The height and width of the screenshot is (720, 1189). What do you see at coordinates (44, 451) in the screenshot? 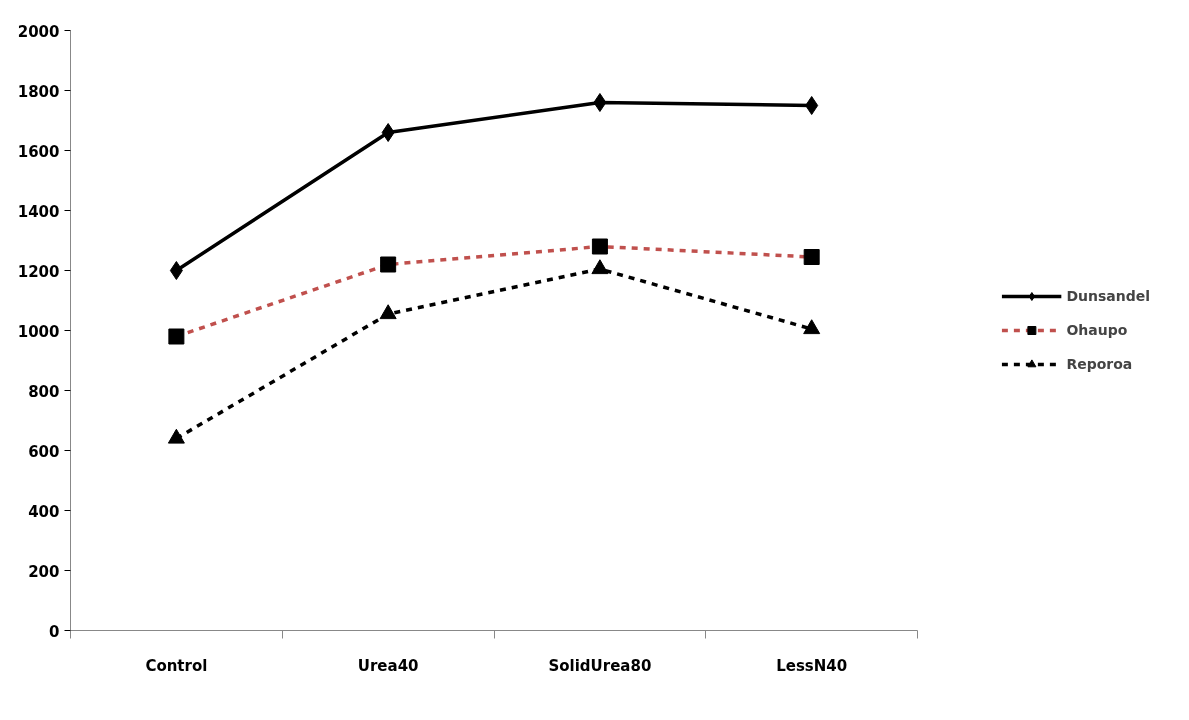
I see `y-tick-label: 600` at bounding box center [44, 451].